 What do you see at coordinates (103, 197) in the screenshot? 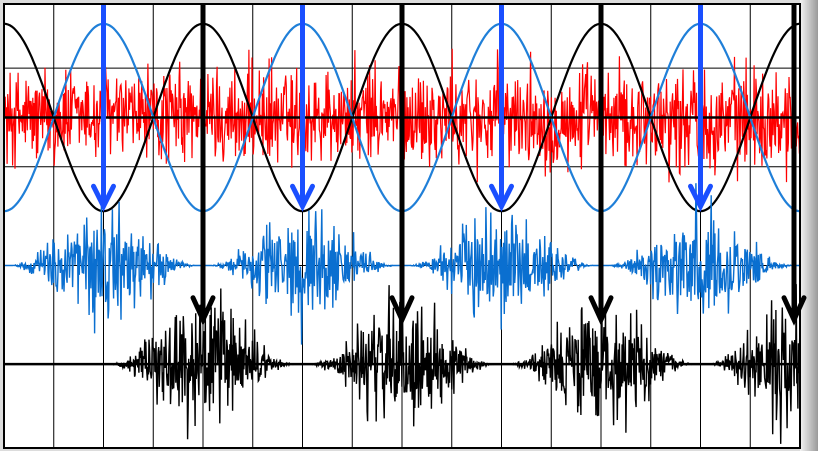
I see `blue-arrow-0-head` at bounding box center [103, 197].